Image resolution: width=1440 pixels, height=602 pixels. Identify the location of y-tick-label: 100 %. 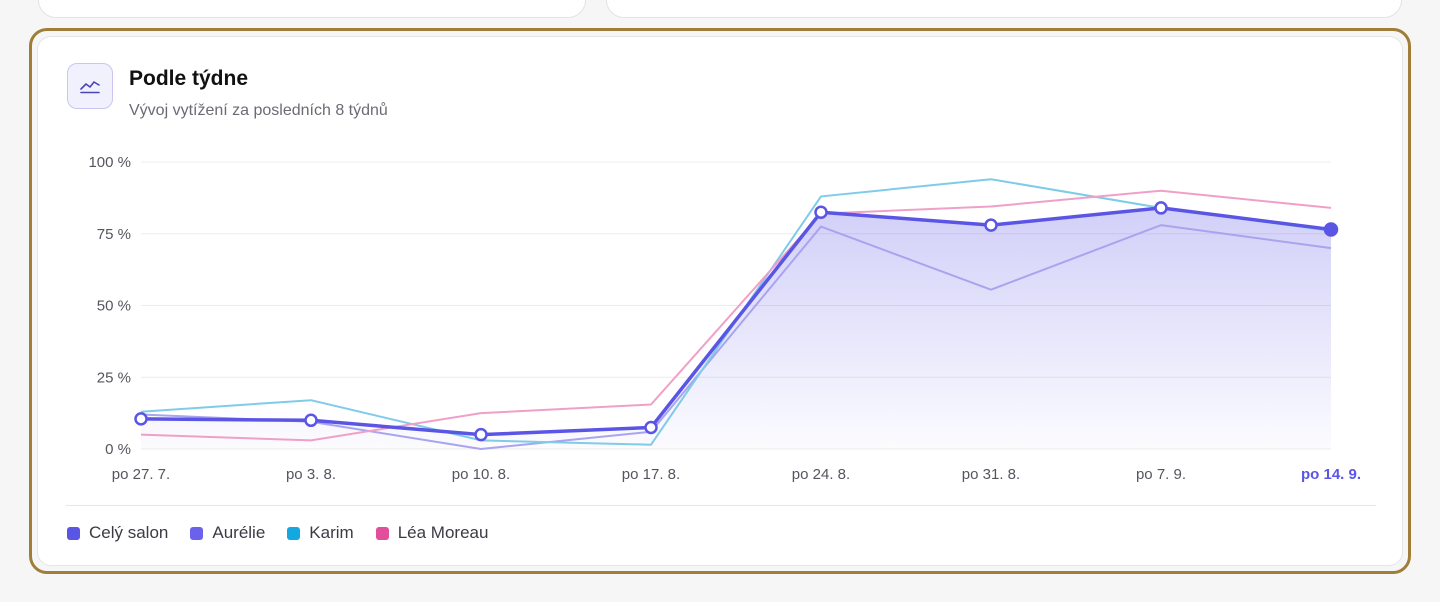
(109, 162).